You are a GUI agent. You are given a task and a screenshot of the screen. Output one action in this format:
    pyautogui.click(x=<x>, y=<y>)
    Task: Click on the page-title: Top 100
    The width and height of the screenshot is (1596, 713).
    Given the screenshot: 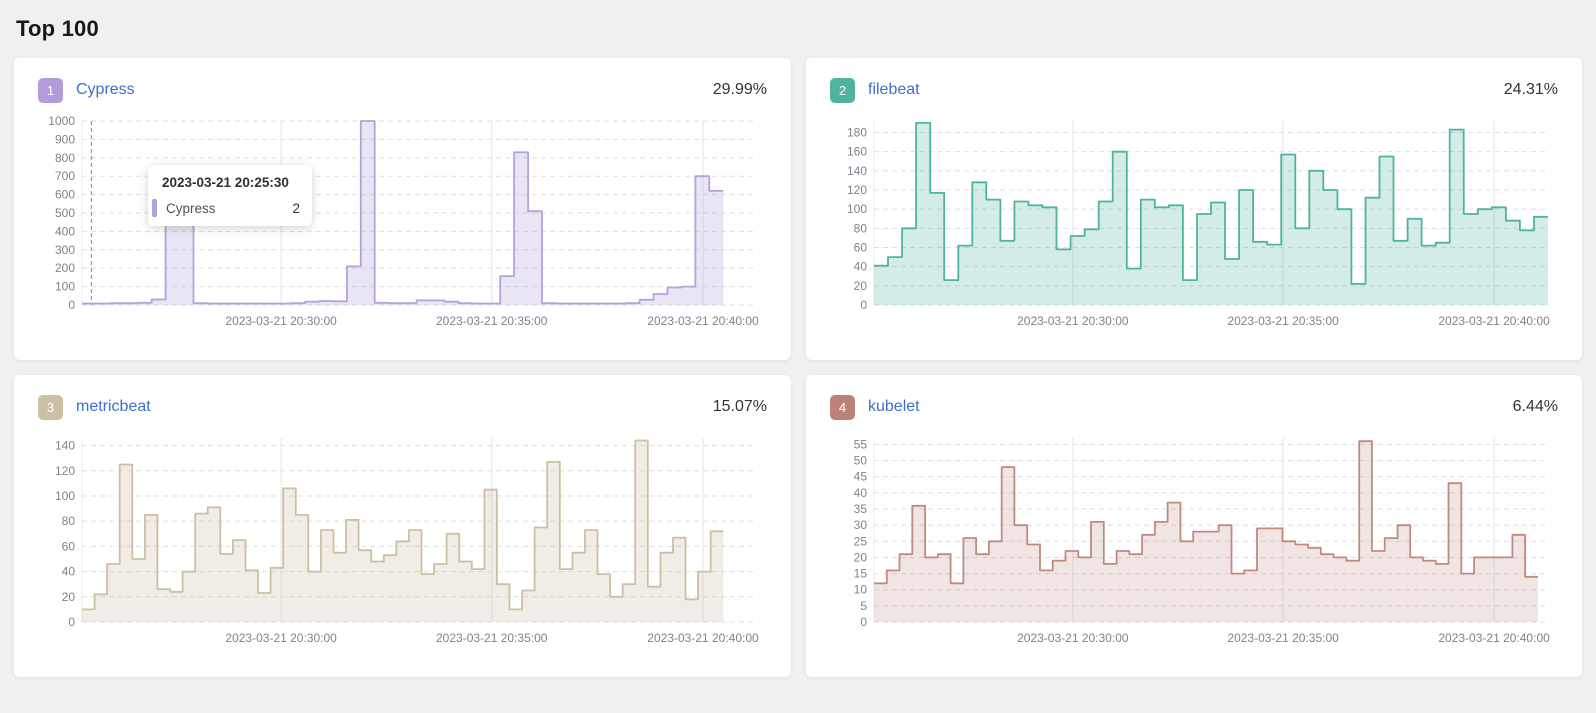 What is the action you would take?
    pyautogui.click(x=57, y=28)
    